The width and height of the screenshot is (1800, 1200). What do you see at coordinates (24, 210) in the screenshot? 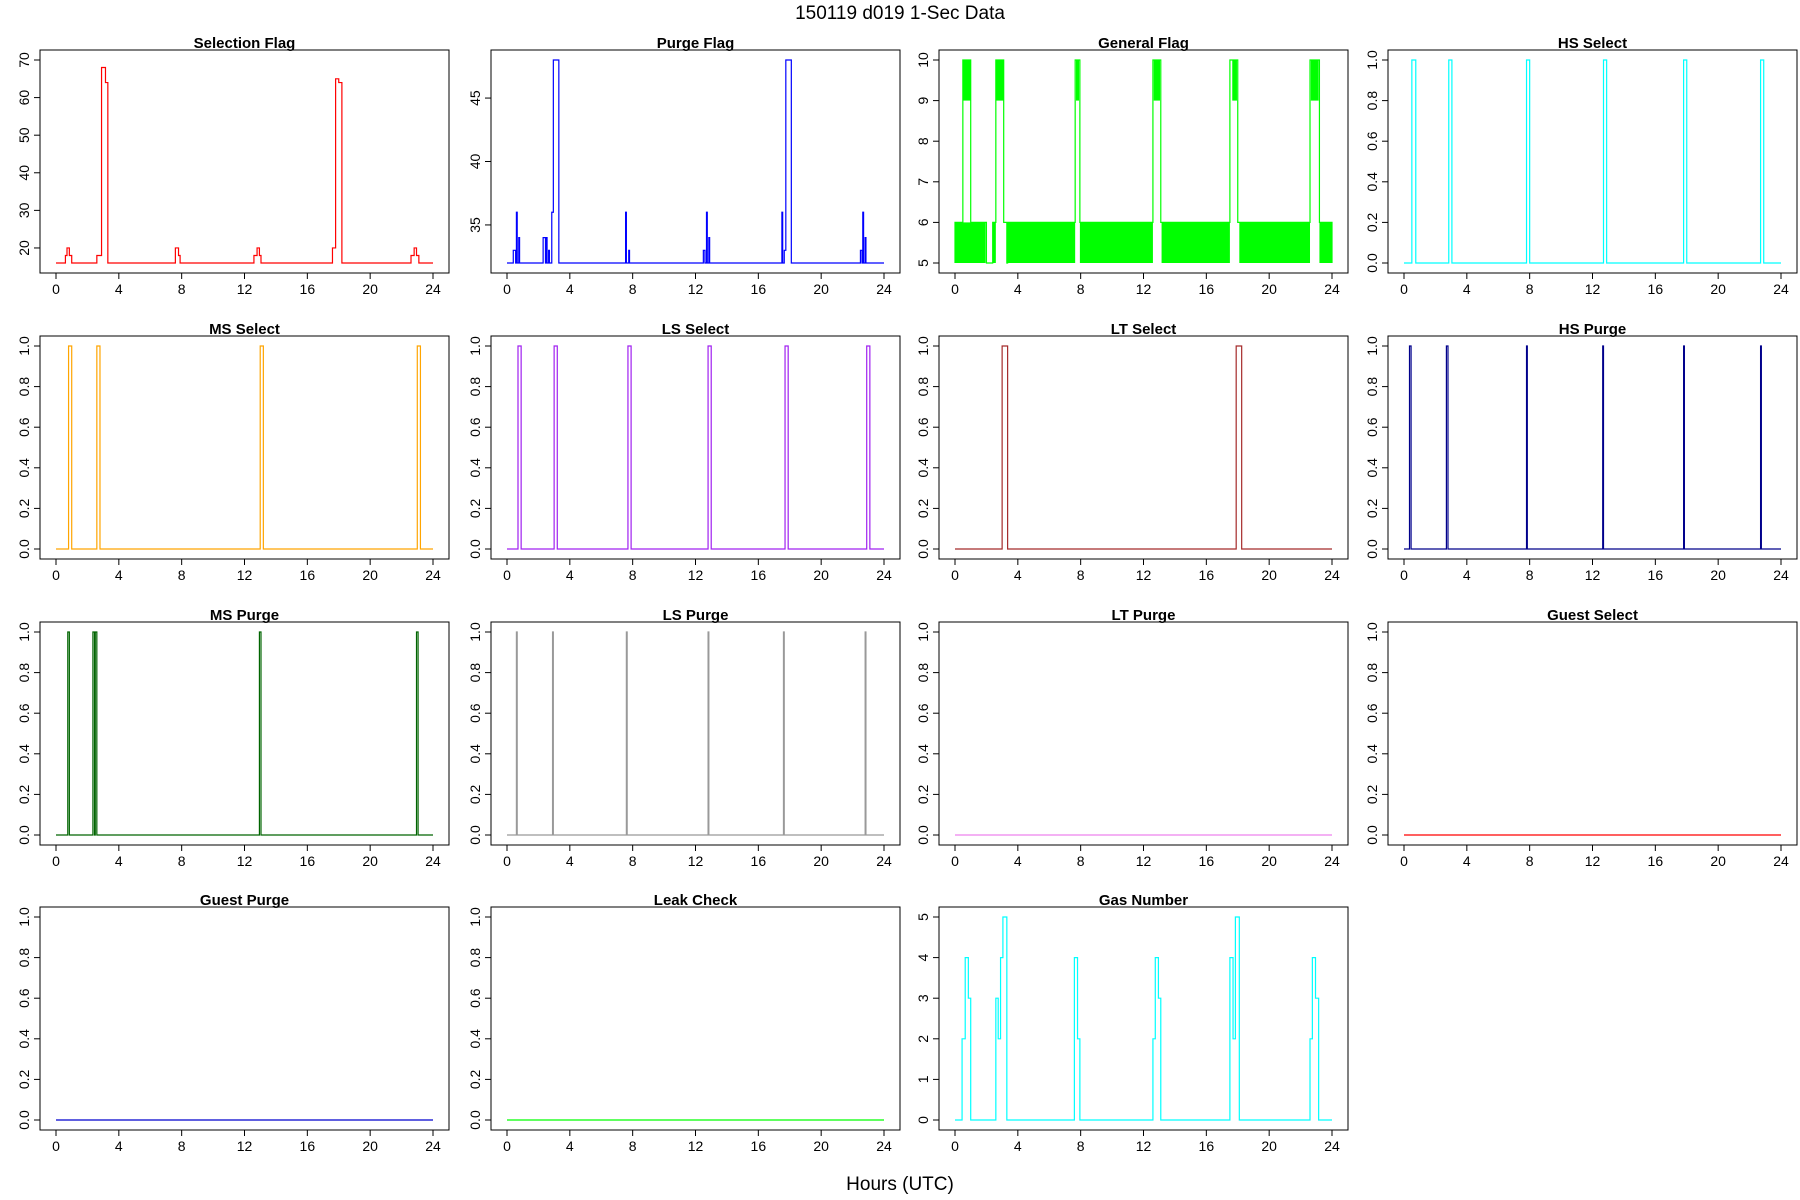
I see `y-tick-label: 30` at bounding box center [24, 210].